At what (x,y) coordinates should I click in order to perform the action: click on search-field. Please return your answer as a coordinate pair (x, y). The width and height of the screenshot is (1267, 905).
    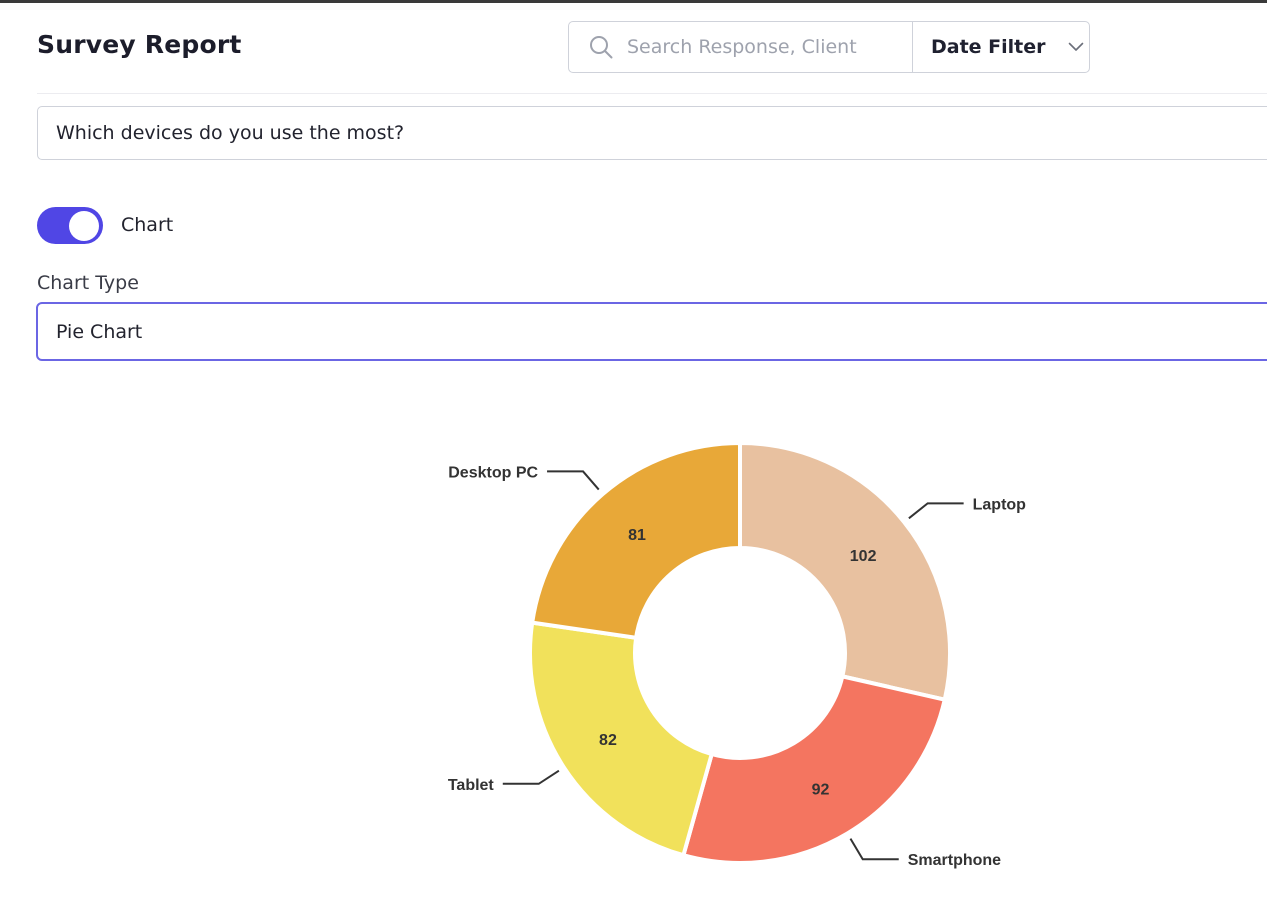
    Looking at the image, I should click on (741, 47).